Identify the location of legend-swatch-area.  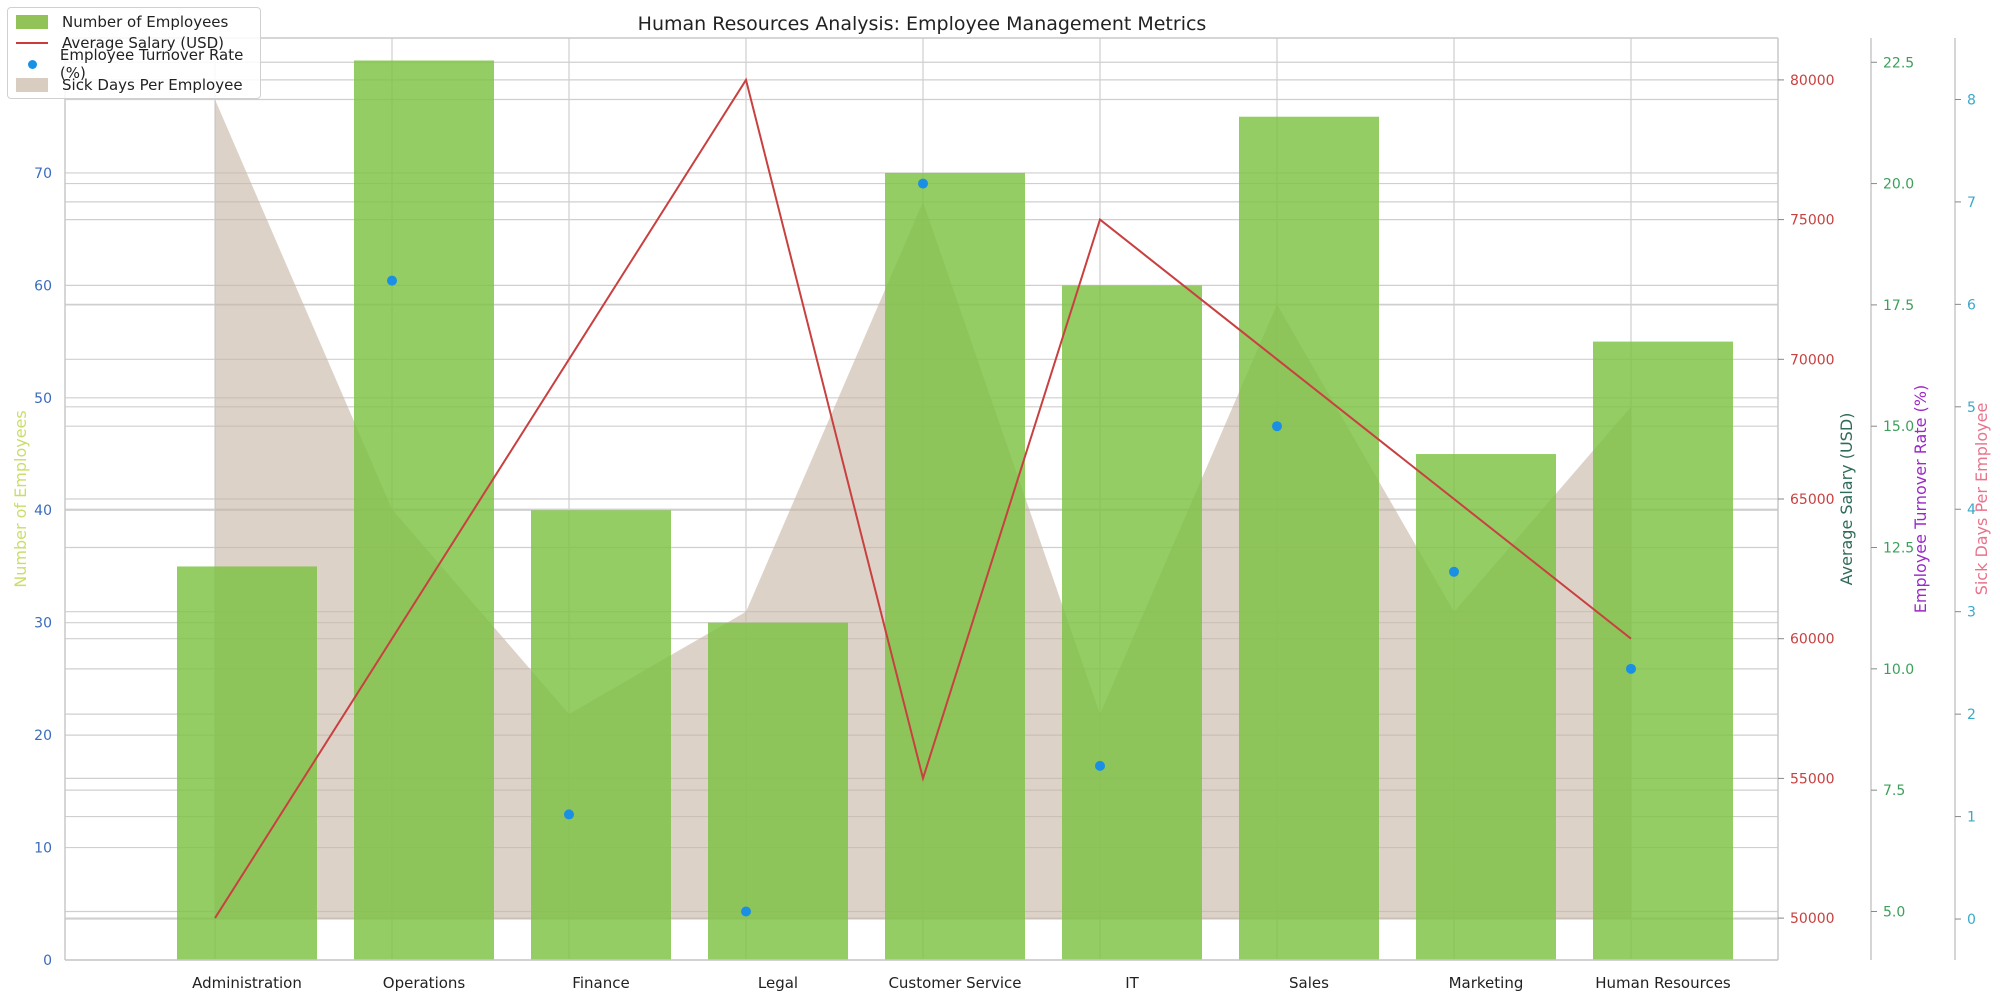
(32, 85).